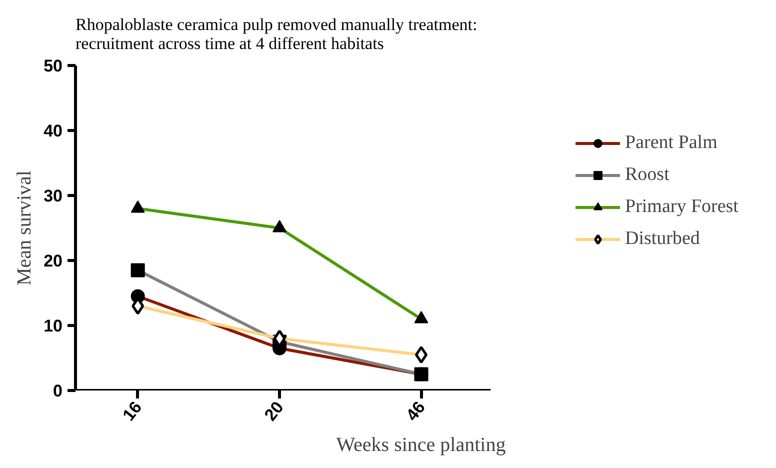  What do you see at coordinates (662, 239) in the screenshot?
I see `legend-label: Disturbed` at bounding box center [662, 239].